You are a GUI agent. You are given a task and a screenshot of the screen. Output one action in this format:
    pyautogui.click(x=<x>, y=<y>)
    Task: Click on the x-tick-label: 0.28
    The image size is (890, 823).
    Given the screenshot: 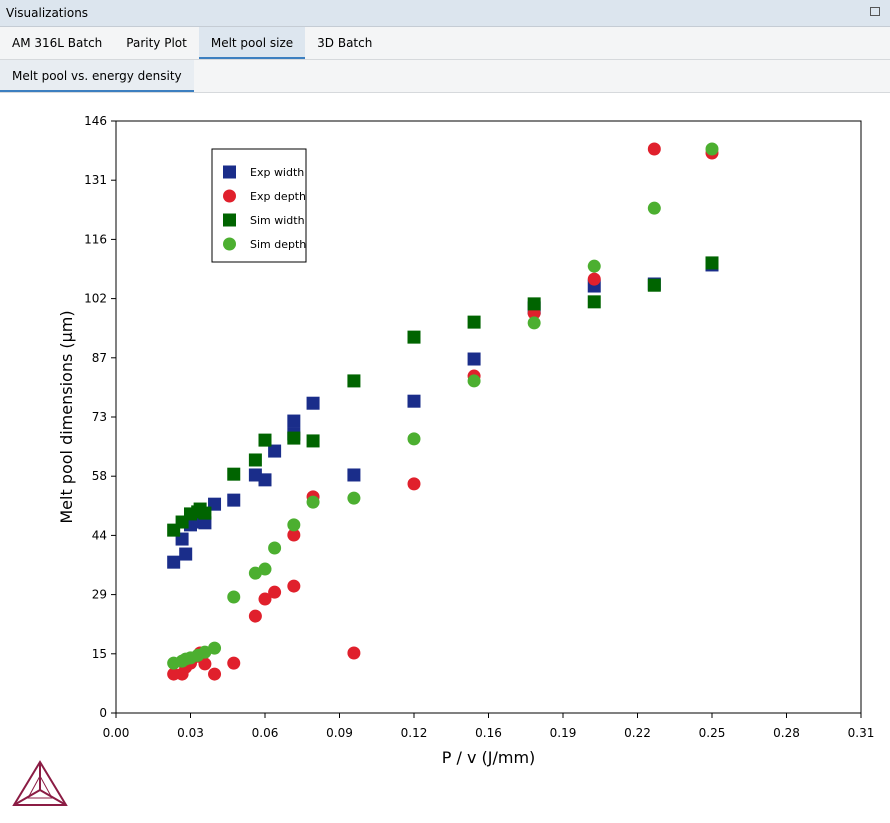 What is the action you would take?
    pyautogui.click(x=786, y=733)
    